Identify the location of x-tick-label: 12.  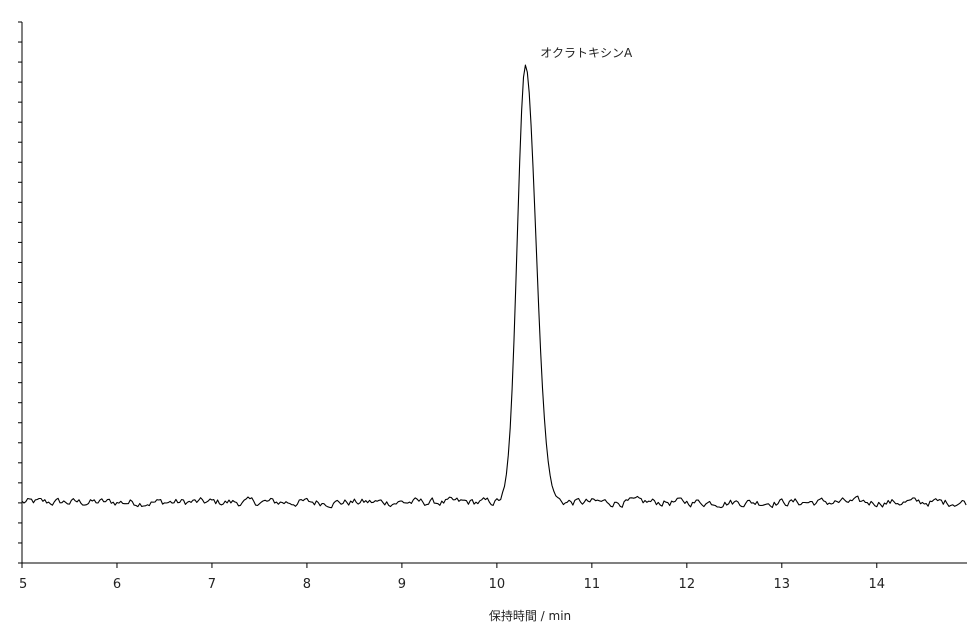
(687, 584).